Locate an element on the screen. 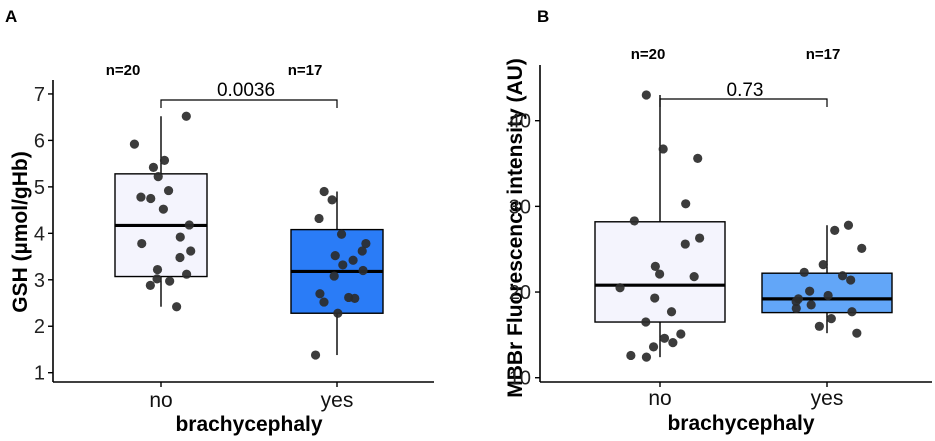 The height and width of the screenshot is (441, 935). panel-a-y-tick-label: 1 is located at coordinates (39, 374).